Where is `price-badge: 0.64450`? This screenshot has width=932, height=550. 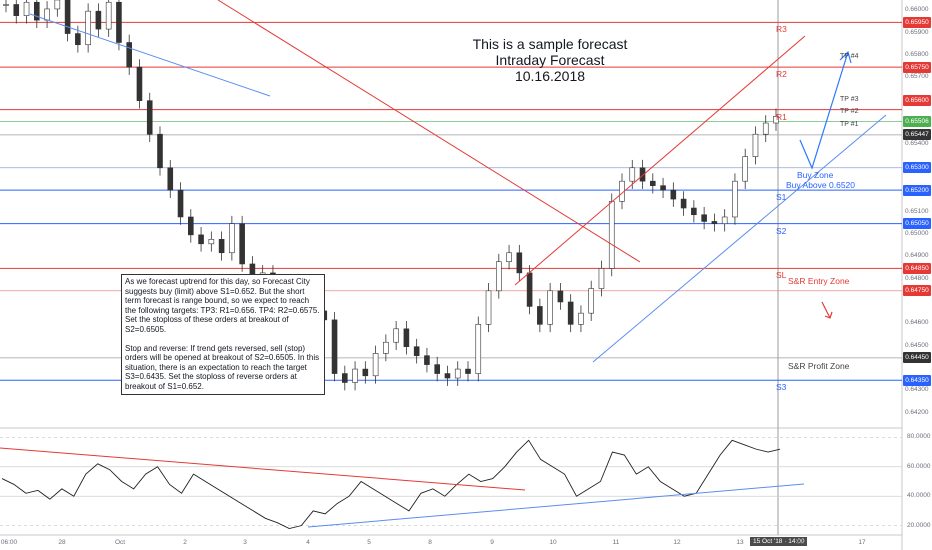
price-badge: 0.64450 is located at coordinates (917, 358).